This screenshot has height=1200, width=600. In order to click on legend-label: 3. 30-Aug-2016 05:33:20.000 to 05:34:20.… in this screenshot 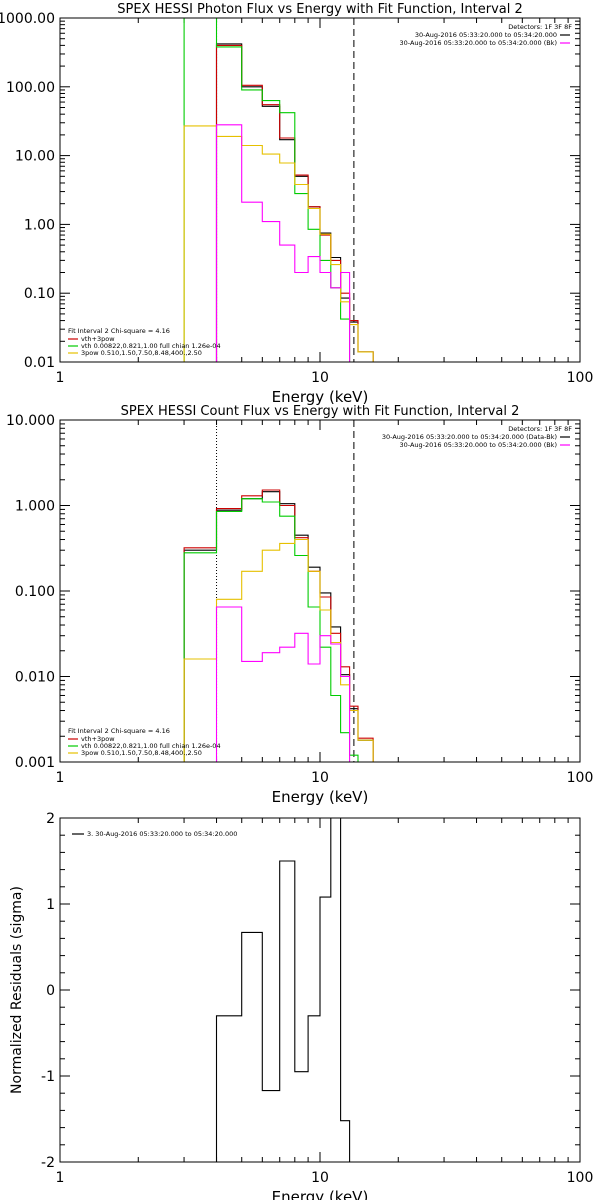, I will do `click(162, 834)`.